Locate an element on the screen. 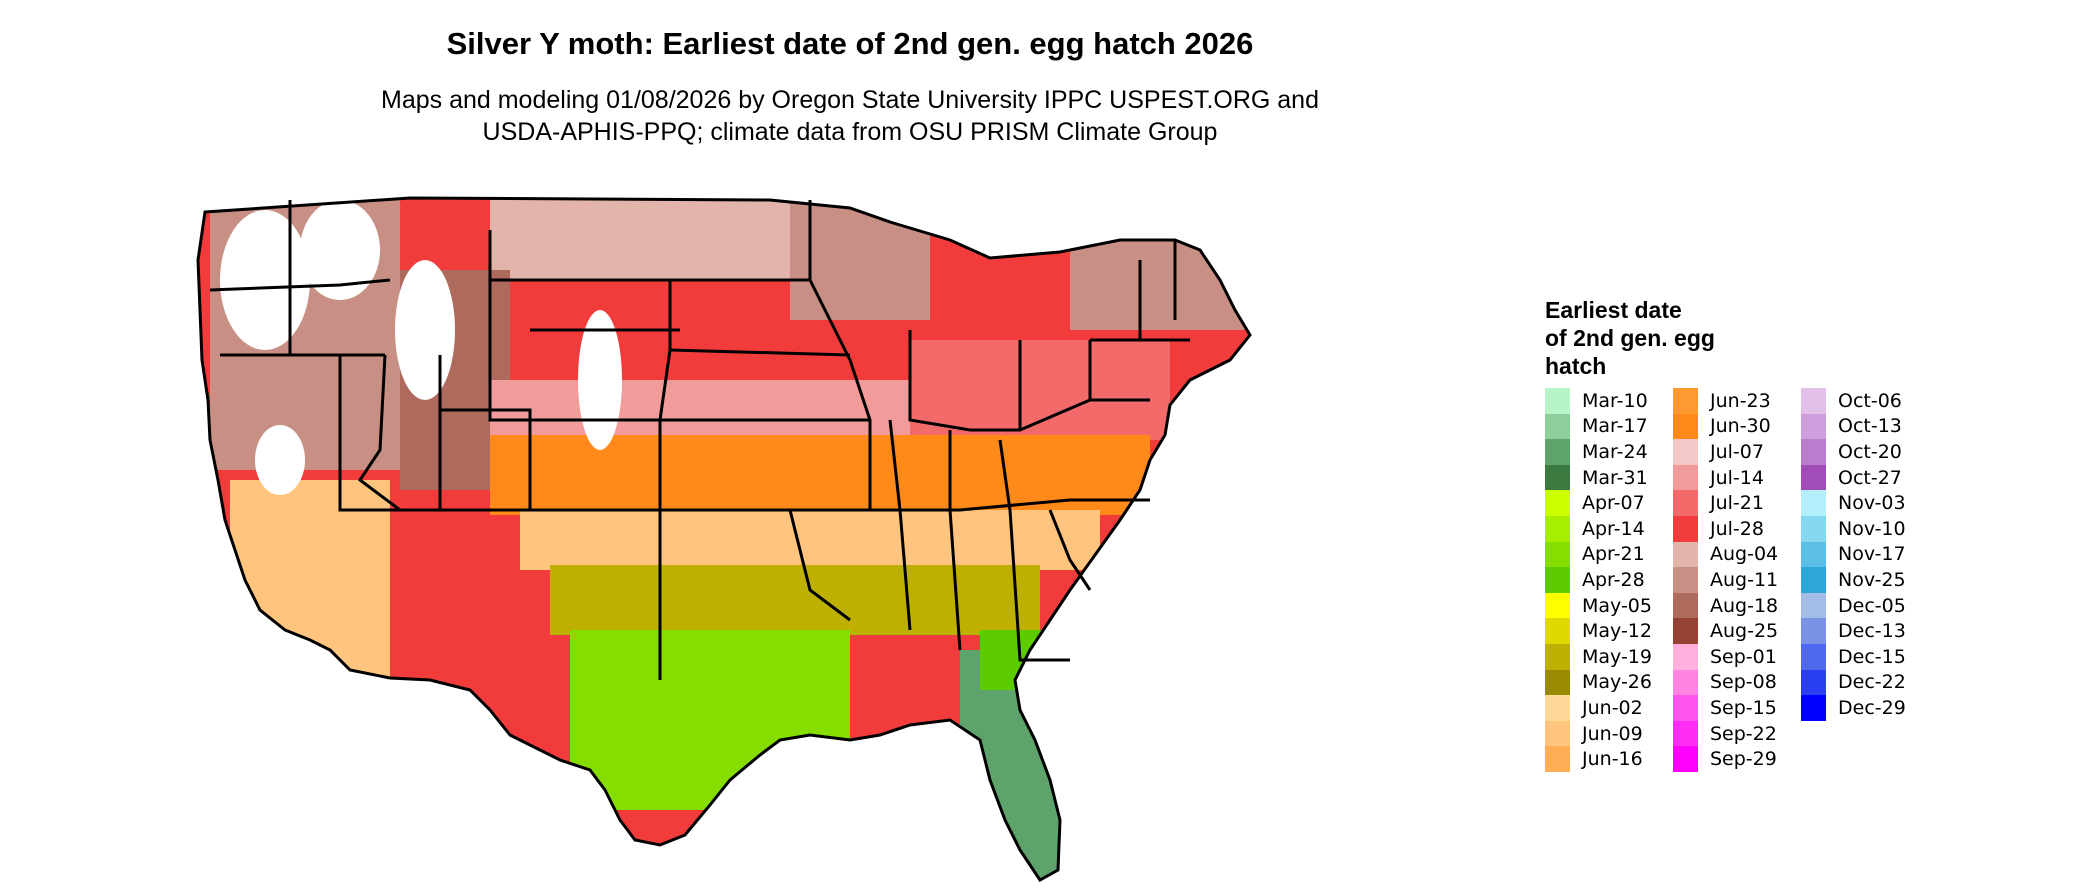  legend-label: Nov-17 is located at coordinates (1872, 554).